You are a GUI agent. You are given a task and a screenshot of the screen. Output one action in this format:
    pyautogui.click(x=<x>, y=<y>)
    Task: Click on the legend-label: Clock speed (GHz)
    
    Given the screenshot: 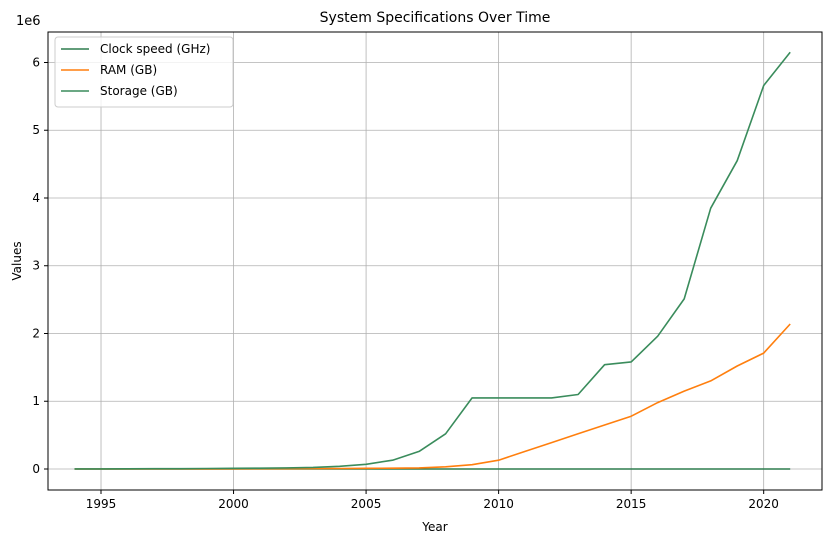 What is the action you would take?
    pyautogui.click(x=155, y=49)
    